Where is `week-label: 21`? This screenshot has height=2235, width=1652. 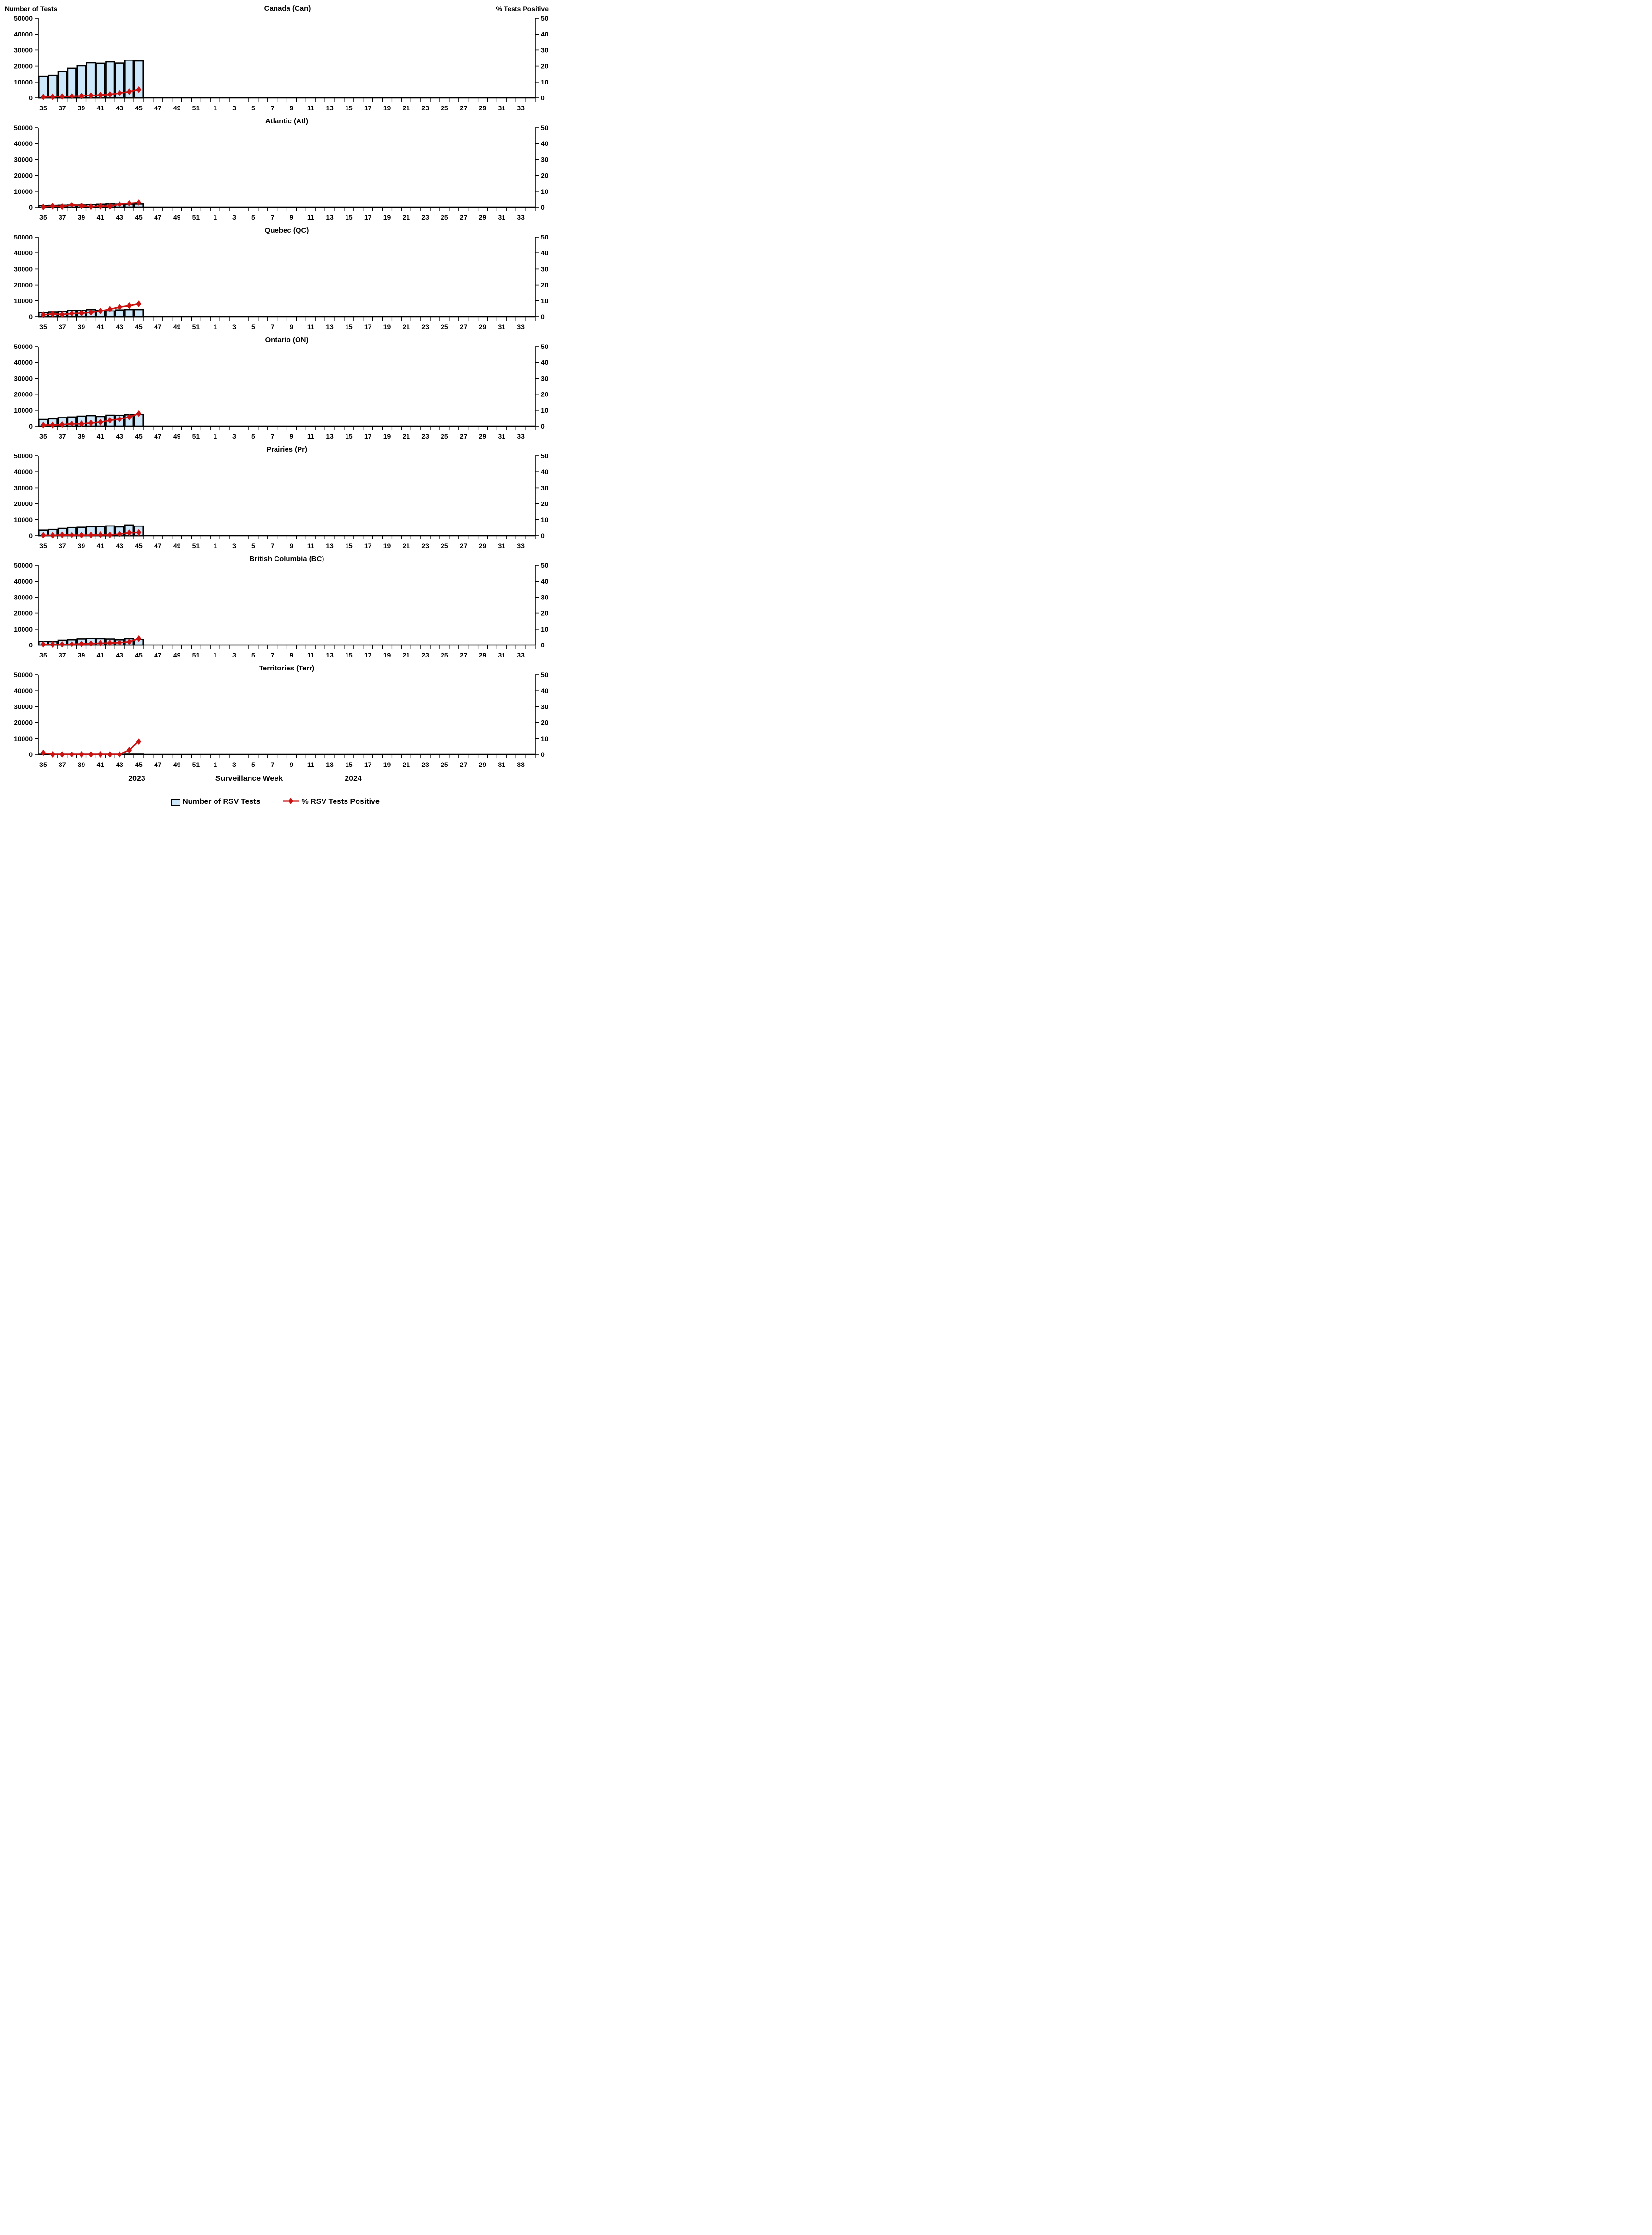 week-label: 21 is located at coordinates (406, 436).